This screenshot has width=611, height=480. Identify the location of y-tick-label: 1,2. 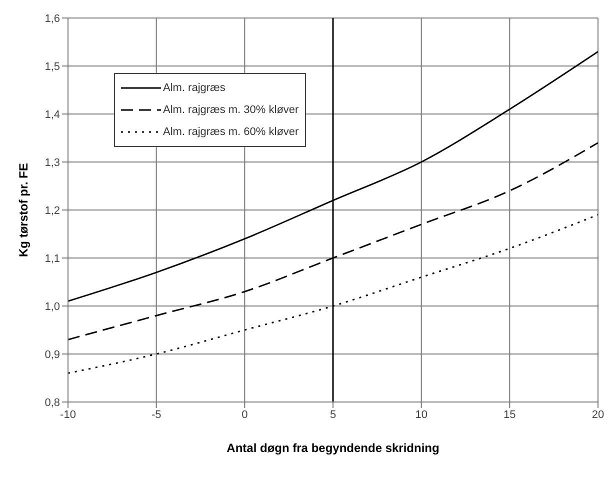
(52, 210).